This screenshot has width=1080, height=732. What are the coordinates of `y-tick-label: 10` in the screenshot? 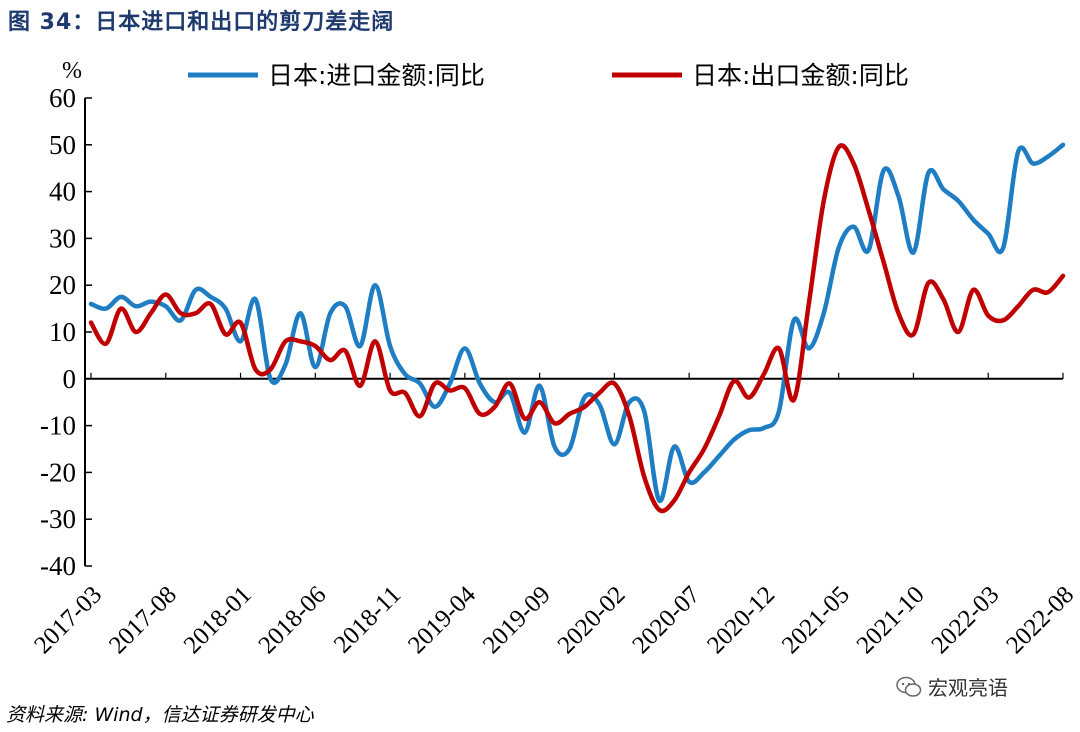 It's located at (62, 332).